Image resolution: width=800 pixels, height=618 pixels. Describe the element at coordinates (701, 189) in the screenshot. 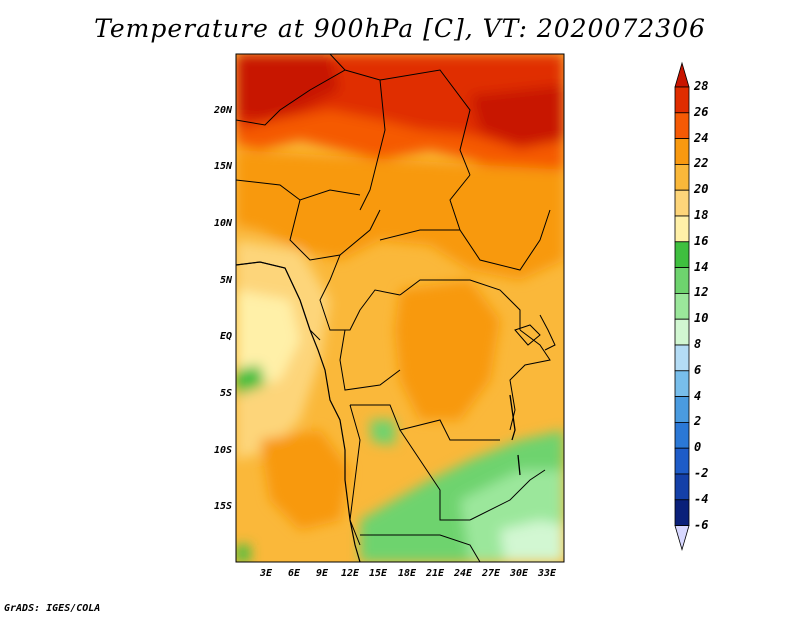

I see `colorbar-tick-label: 20` at that location.